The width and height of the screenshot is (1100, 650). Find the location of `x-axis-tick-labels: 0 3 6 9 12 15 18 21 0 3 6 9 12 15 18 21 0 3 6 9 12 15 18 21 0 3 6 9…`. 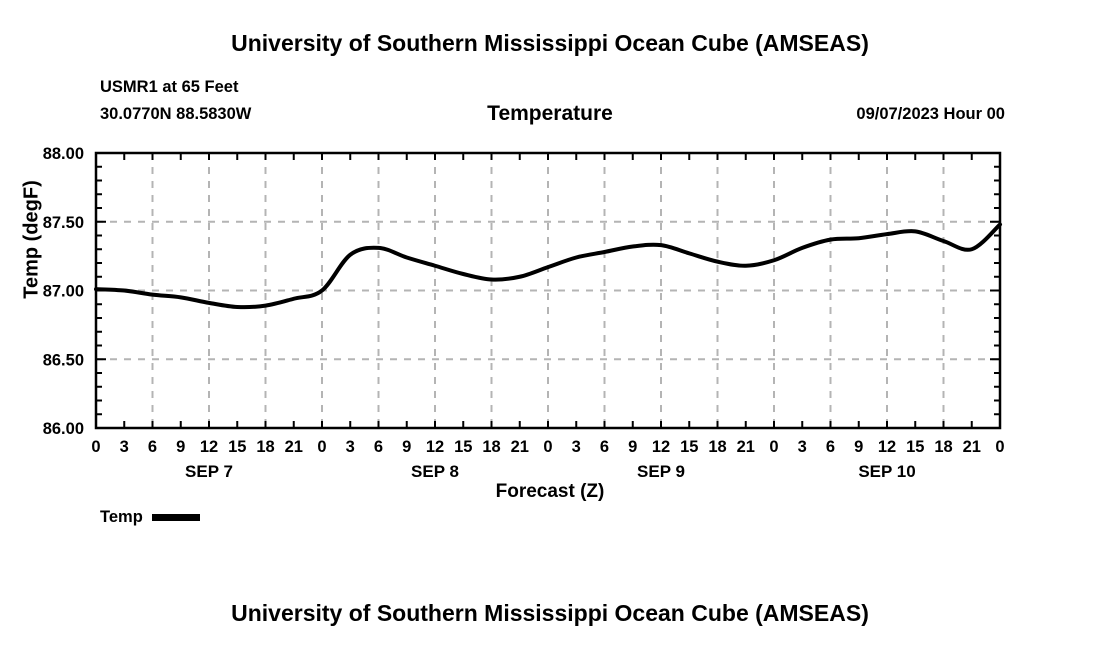

x-axis-tick-labels: 0 3 6 9 12 15 18 21 0 3 6 9 12 15 18 21 0 3 6 9 12 15 18 21 0 3 6 9… is located at coordinates (547, 447).